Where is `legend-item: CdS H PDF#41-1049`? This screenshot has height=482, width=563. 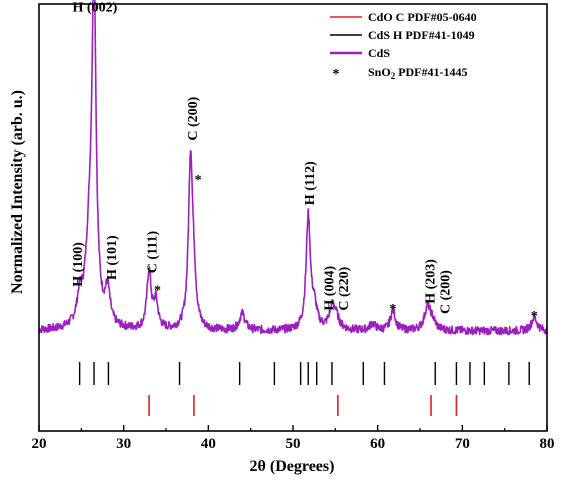
legend-item: CdS H PDF#41-1049 is located at coordinates (402, 35).